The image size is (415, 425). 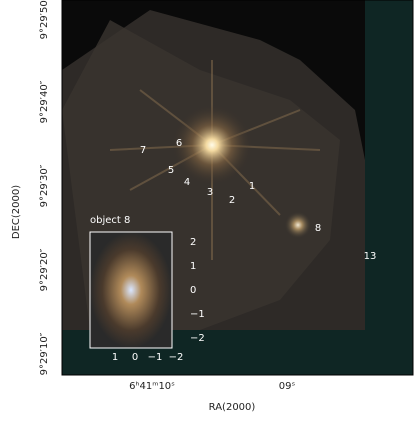 I want to click on object-label: 5, so click(x=171, y=170).